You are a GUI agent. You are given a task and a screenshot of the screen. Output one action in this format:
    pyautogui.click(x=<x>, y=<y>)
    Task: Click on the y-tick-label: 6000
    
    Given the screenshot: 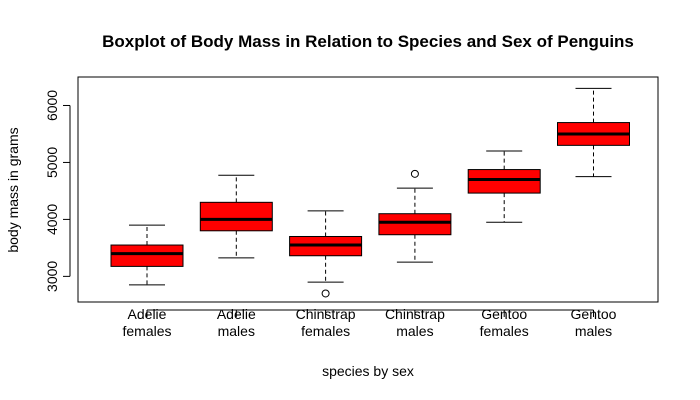 What is the action you would take?
    pyautogui.click(x=52, y=105)
    